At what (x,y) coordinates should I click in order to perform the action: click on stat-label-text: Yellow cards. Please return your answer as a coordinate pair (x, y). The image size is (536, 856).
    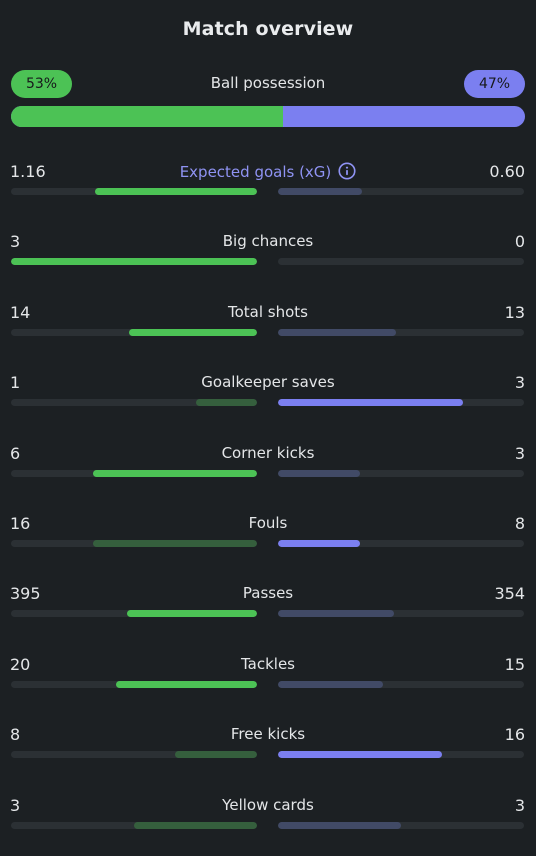
    Looking at the image, I should click on (268, 805).